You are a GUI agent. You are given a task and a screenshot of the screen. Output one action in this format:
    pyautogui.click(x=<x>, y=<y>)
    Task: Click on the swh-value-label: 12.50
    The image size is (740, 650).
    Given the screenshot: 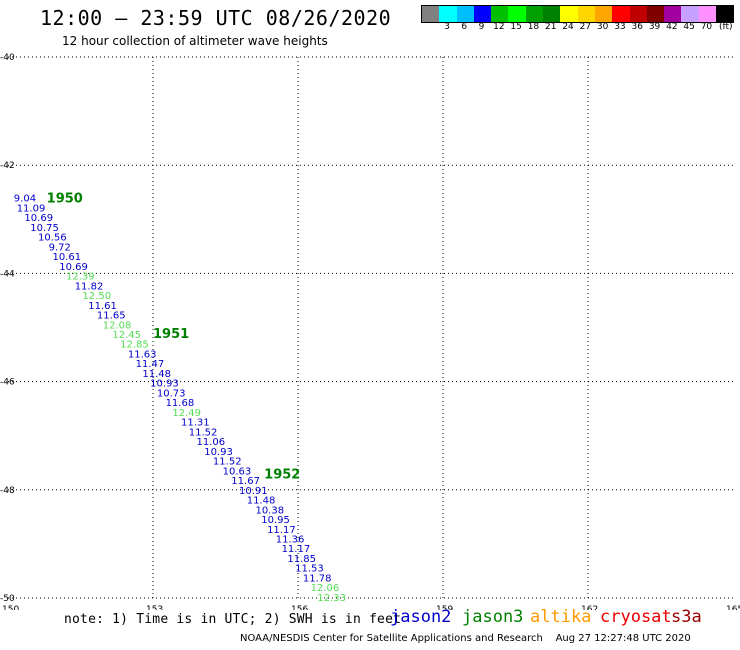 What is the action you would take?
    pyautogui.click(x=96, y=296)
    